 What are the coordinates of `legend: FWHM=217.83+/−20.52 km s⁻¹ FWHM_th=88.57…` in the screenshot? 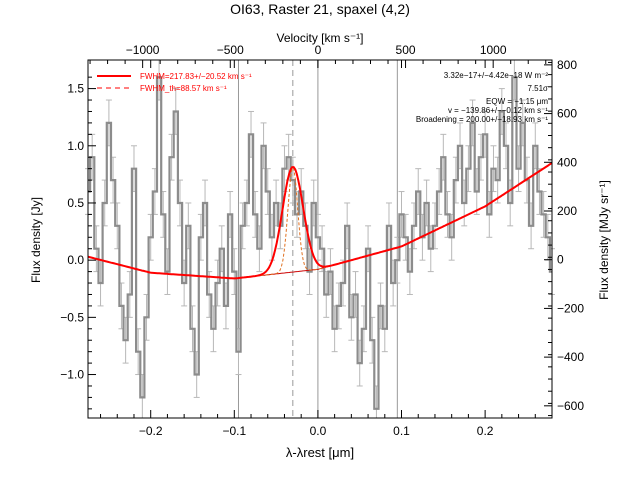 It's located at (174, 82).